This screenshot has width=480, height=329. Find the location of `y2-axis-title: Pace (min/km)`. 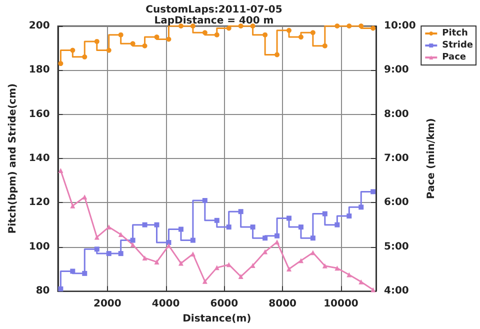

y2-axis-title: Pace (min/km) is located at coordinates (432, 158).